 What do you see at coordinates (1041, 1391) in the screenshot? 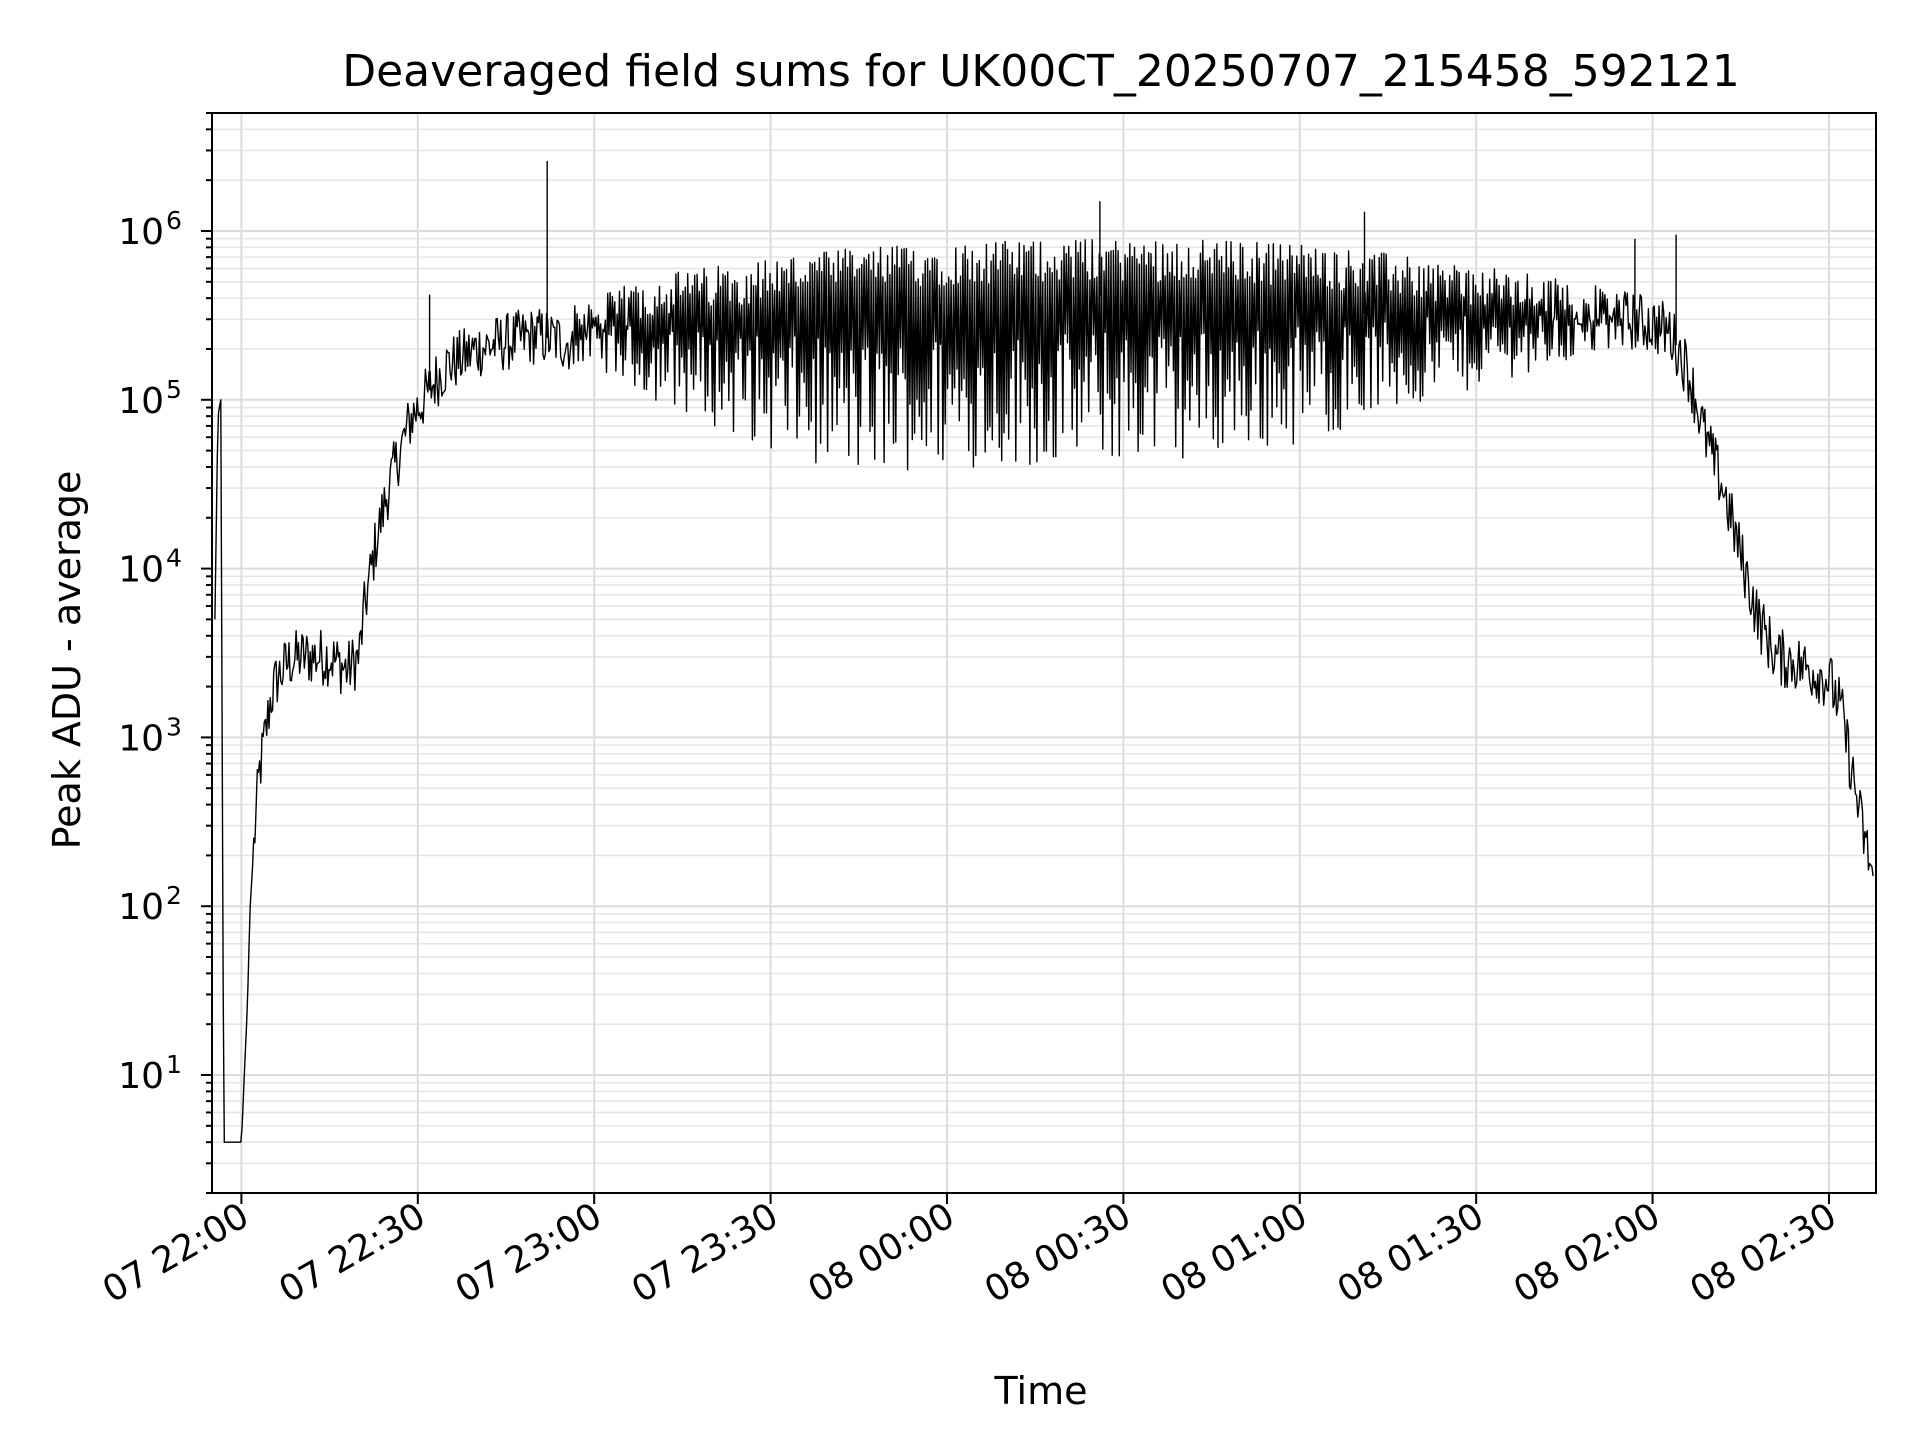
I see `x-axis-label: Time` at bounding box center [1041, 1391].